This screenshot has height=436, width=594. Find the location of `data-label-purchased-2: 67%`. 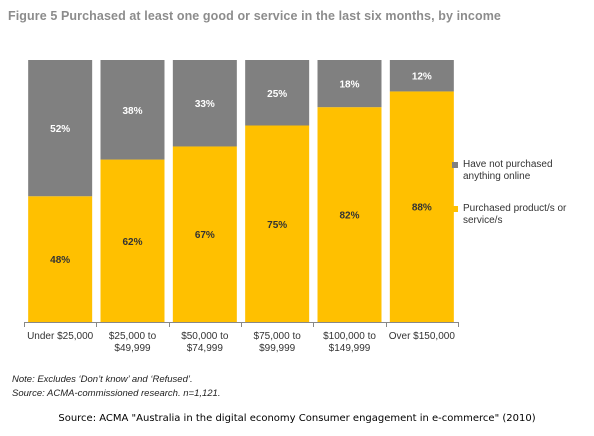

data-label-purchased-2: 67% is located at coordinates (205, 235).